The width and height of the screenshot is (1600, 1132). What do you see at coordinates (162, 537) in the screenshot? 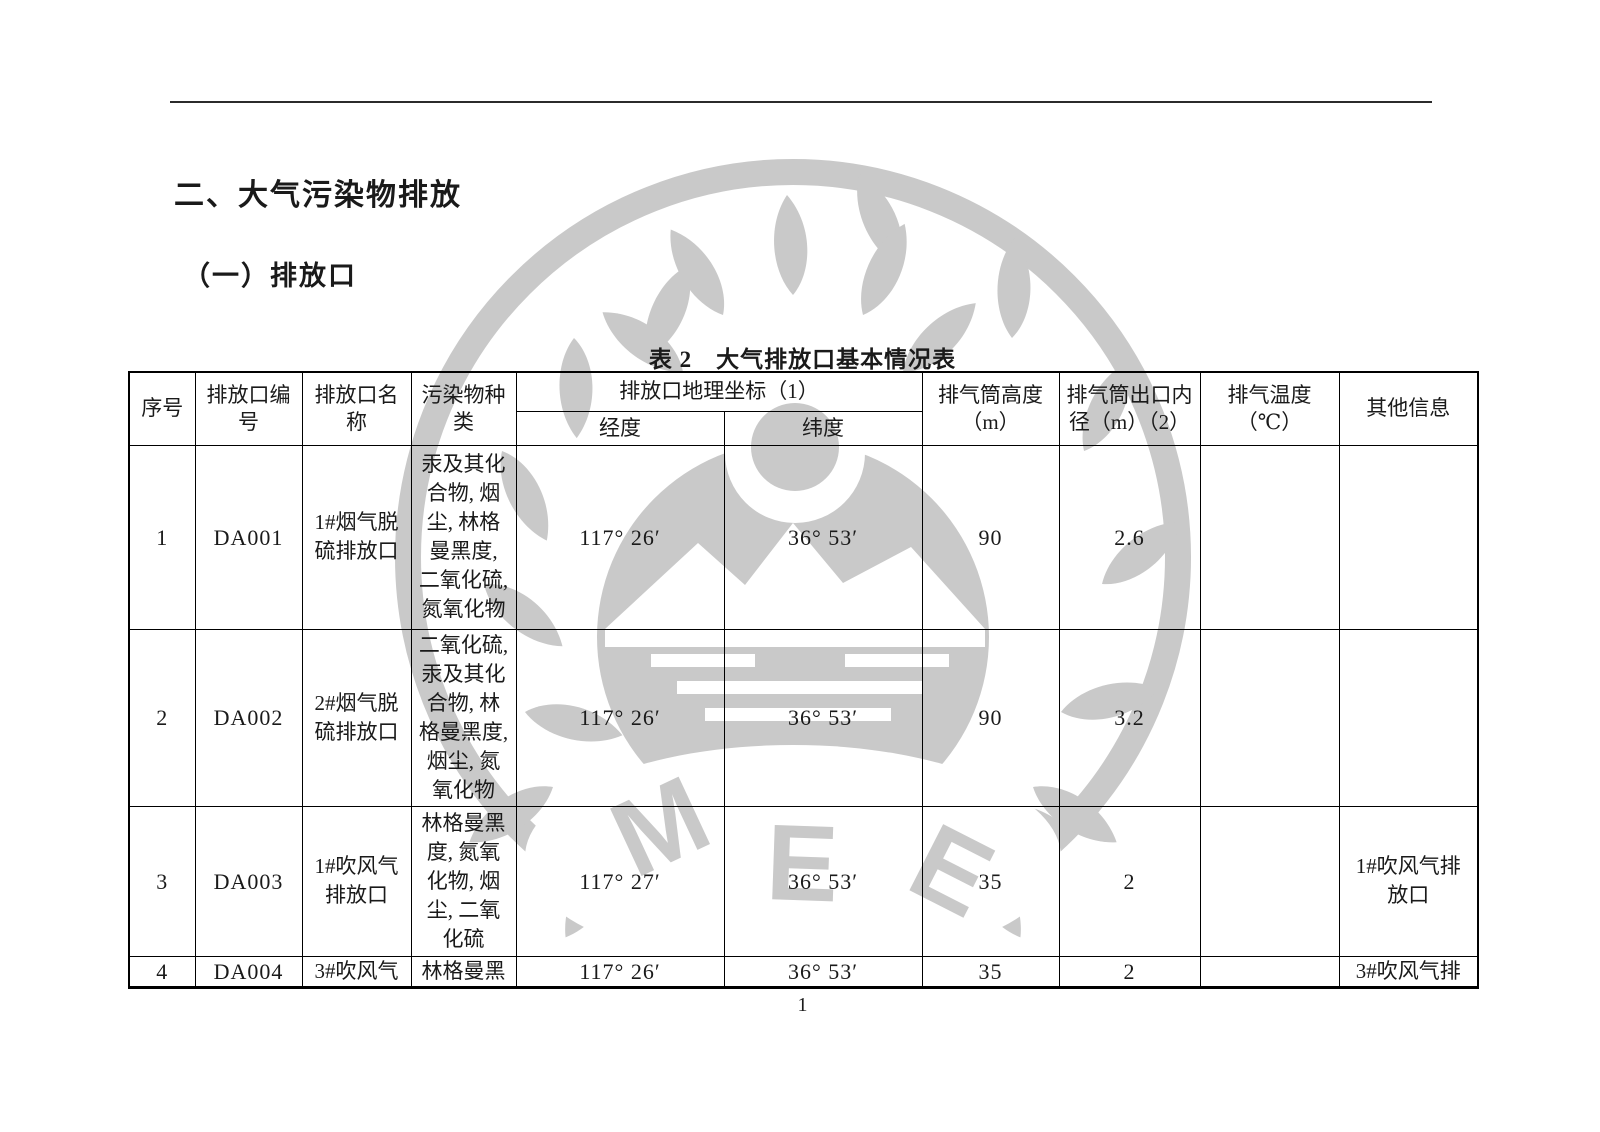
I see `cell-seq: 1` at bounding box center [162, 537].